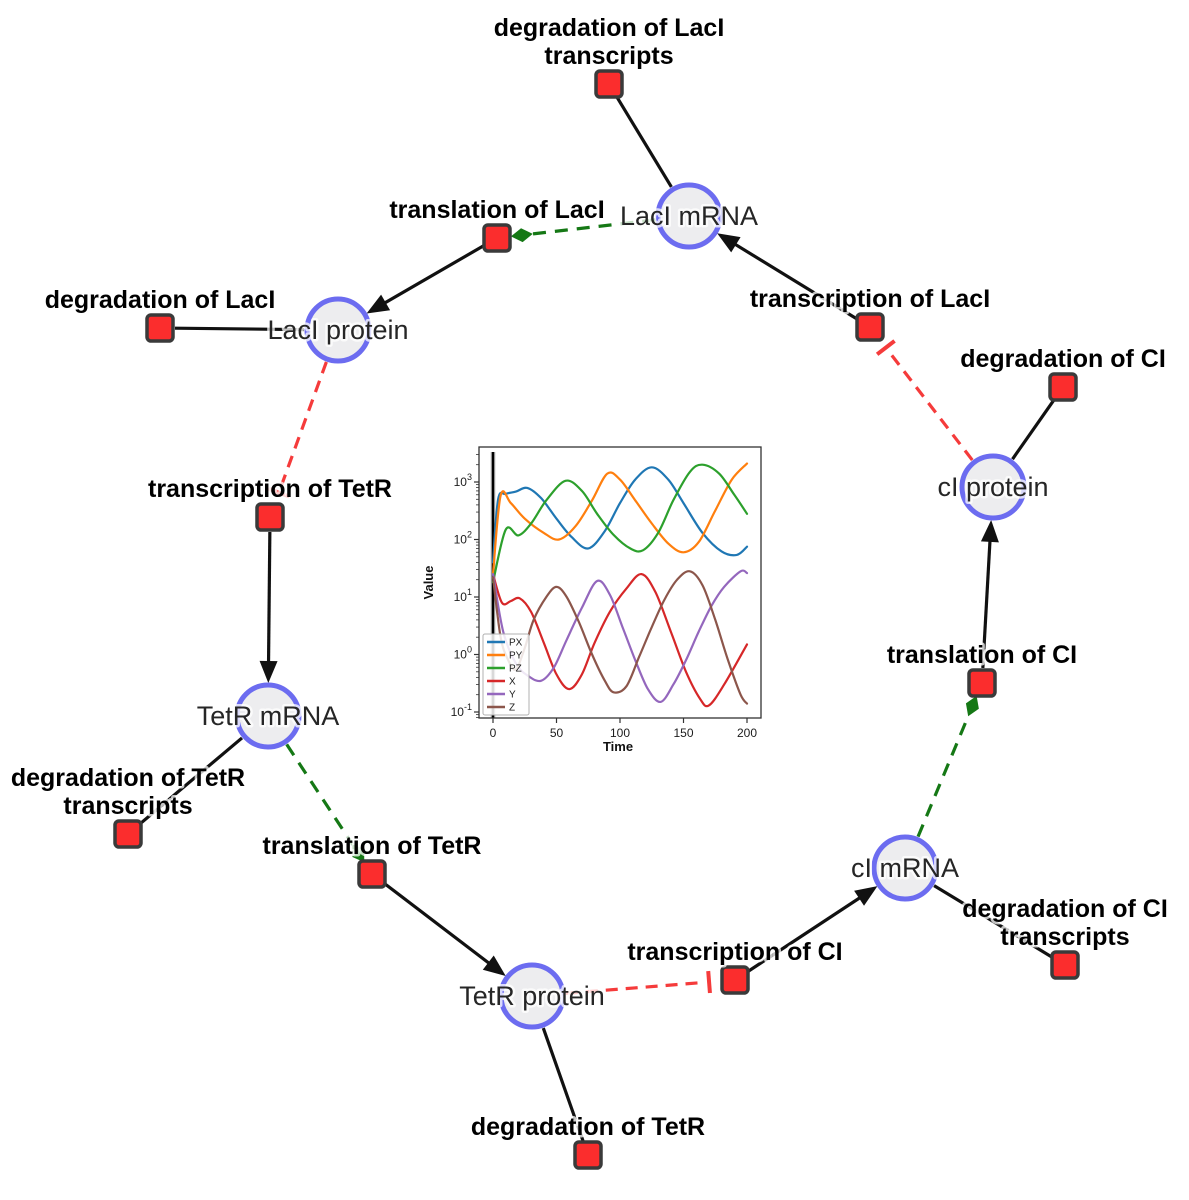 The image size is (1189, 1200). What do you see at coordinates (620, 636) in the screenshot?
I see `series-line-Y` at bounding box center [620, 636].